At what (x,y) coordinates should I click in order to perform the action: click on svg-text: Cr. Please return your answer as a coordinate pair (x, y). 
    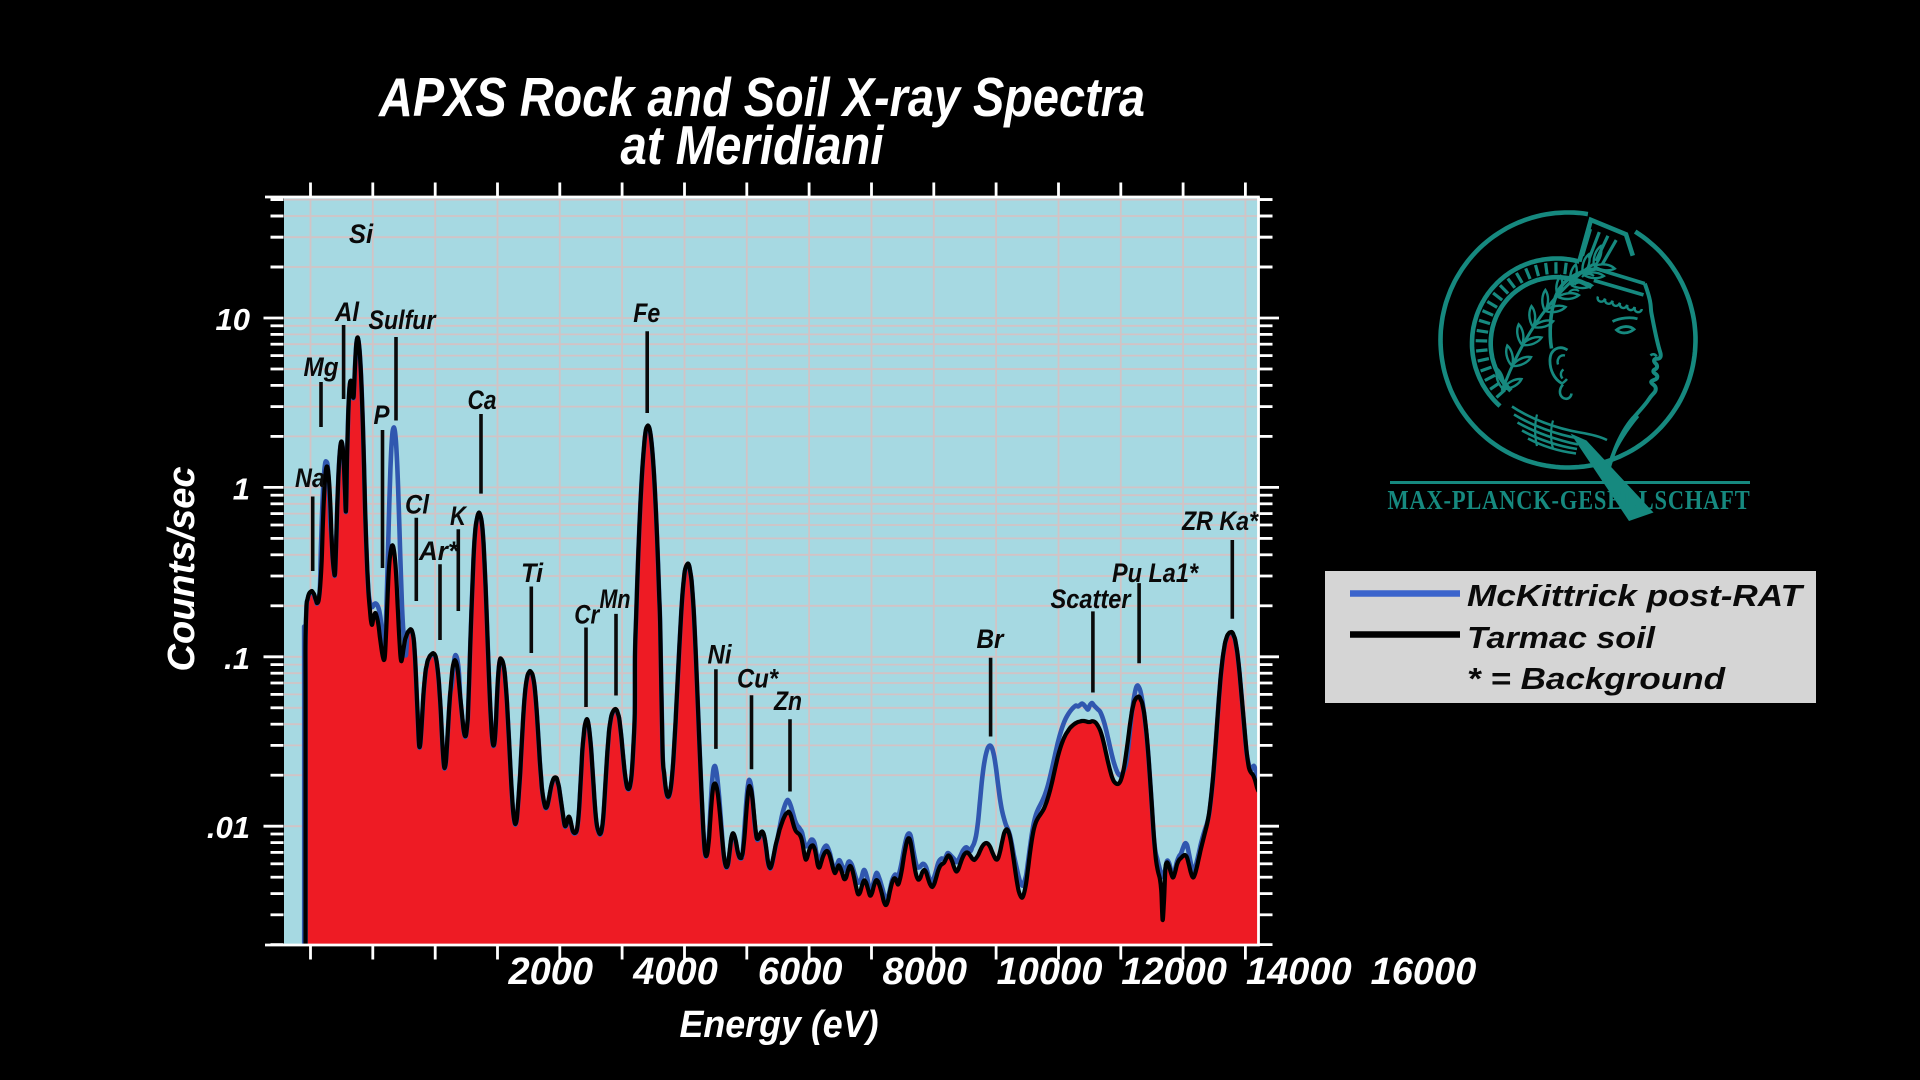
    Looking at the image, I should click on (587, 615).